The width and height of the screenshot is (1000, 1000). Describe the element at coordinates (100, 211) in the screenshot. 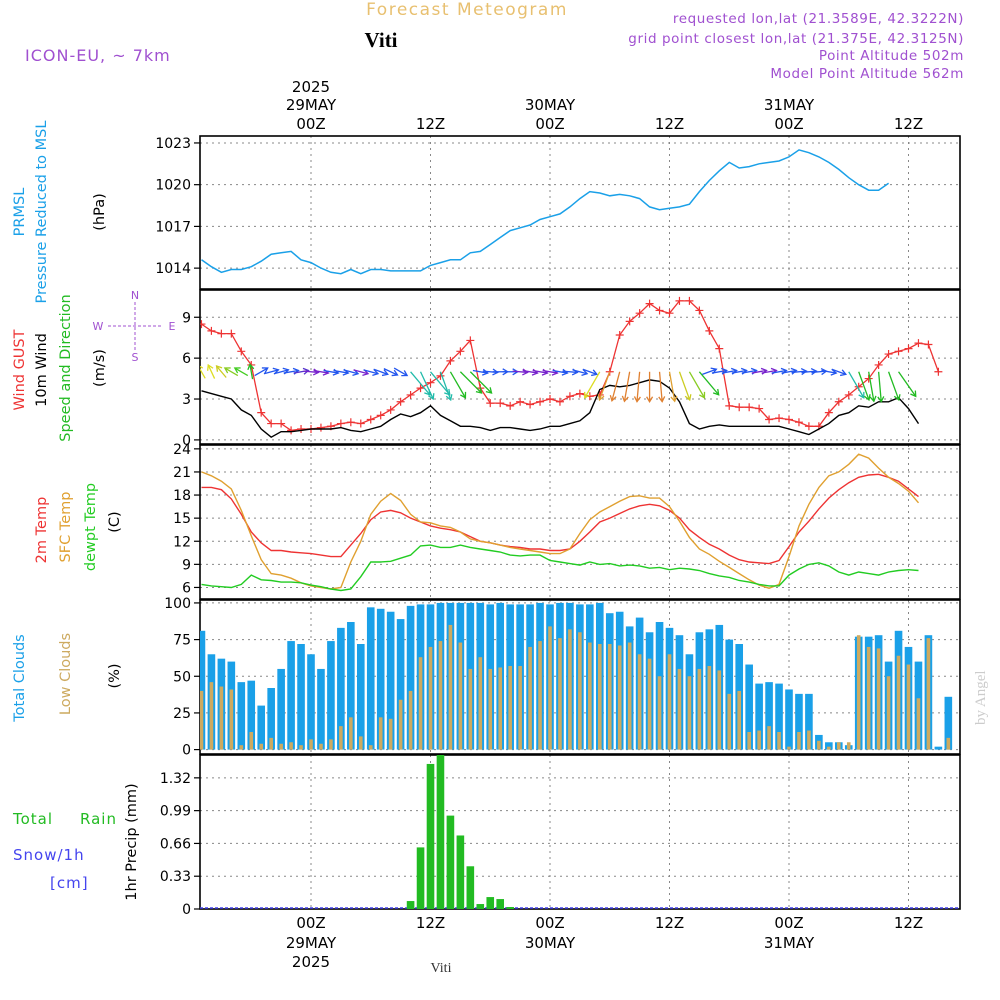

I see `label-hpa: (hPa)` at that location.